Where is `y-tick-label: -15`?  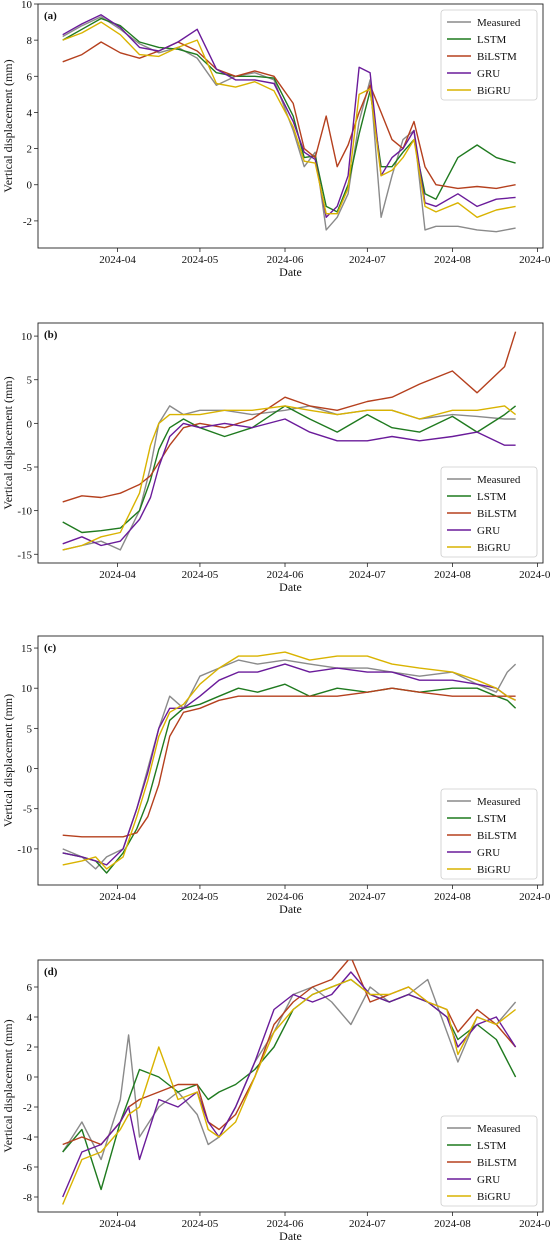 y-tick-label: -15 is located at coordinates (24, 555).